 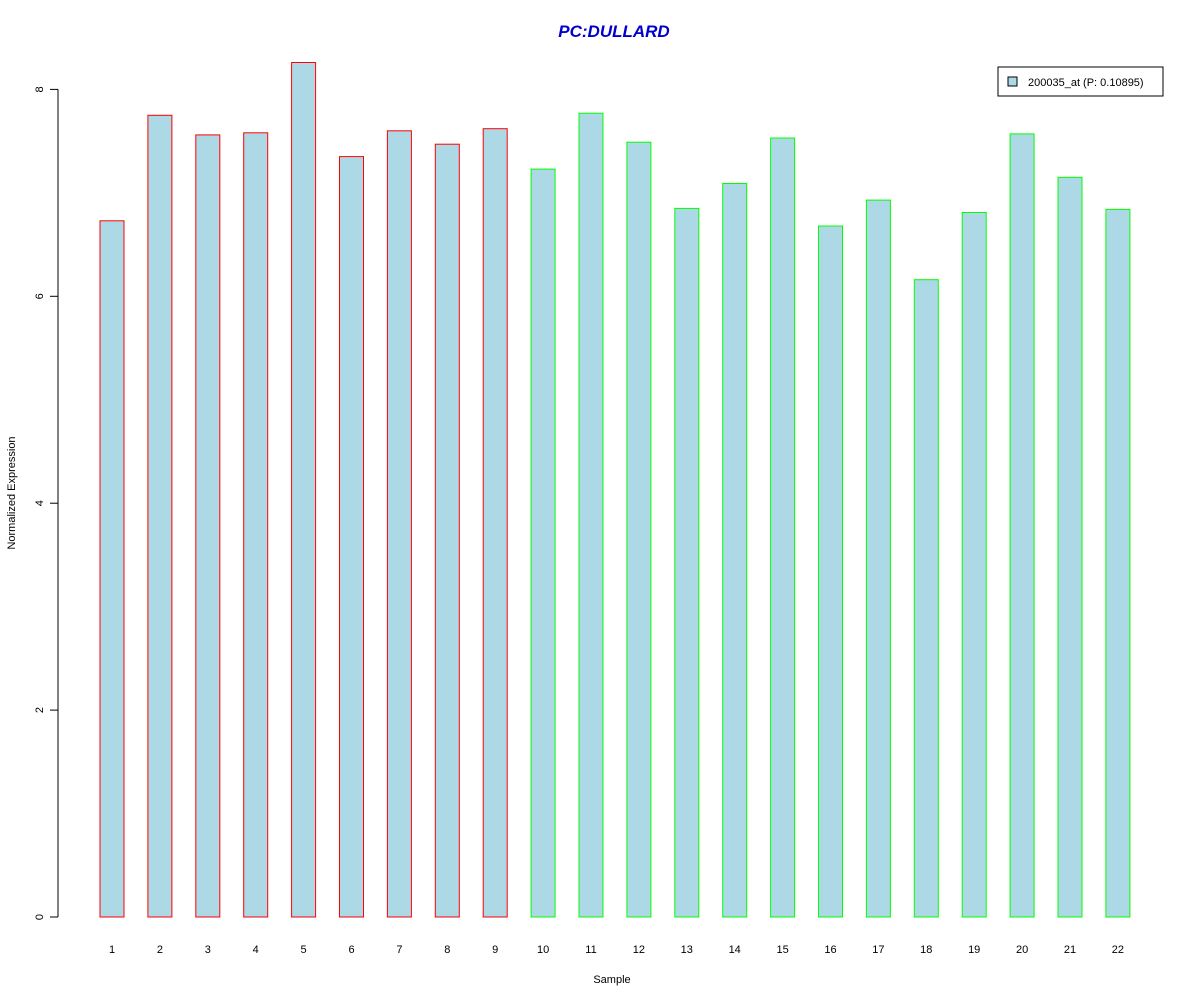 I want to click on y-axis: 0 2 4 6 8, so click(x=46, y=503).